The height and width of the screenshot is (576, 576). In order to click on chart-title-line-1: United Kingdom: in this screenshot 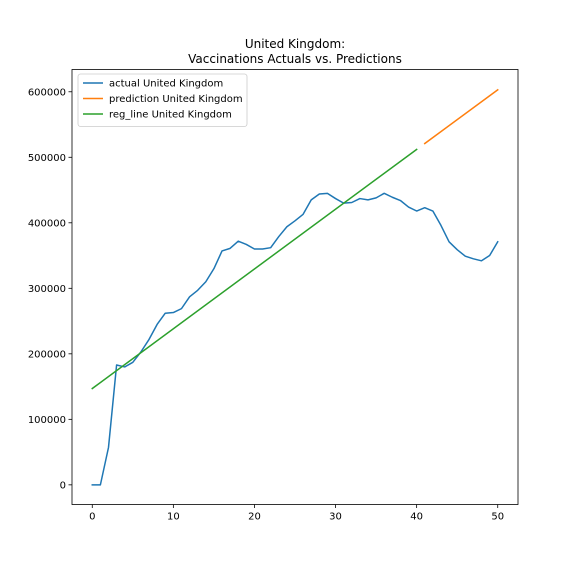, I will do `click(295, 44)`.